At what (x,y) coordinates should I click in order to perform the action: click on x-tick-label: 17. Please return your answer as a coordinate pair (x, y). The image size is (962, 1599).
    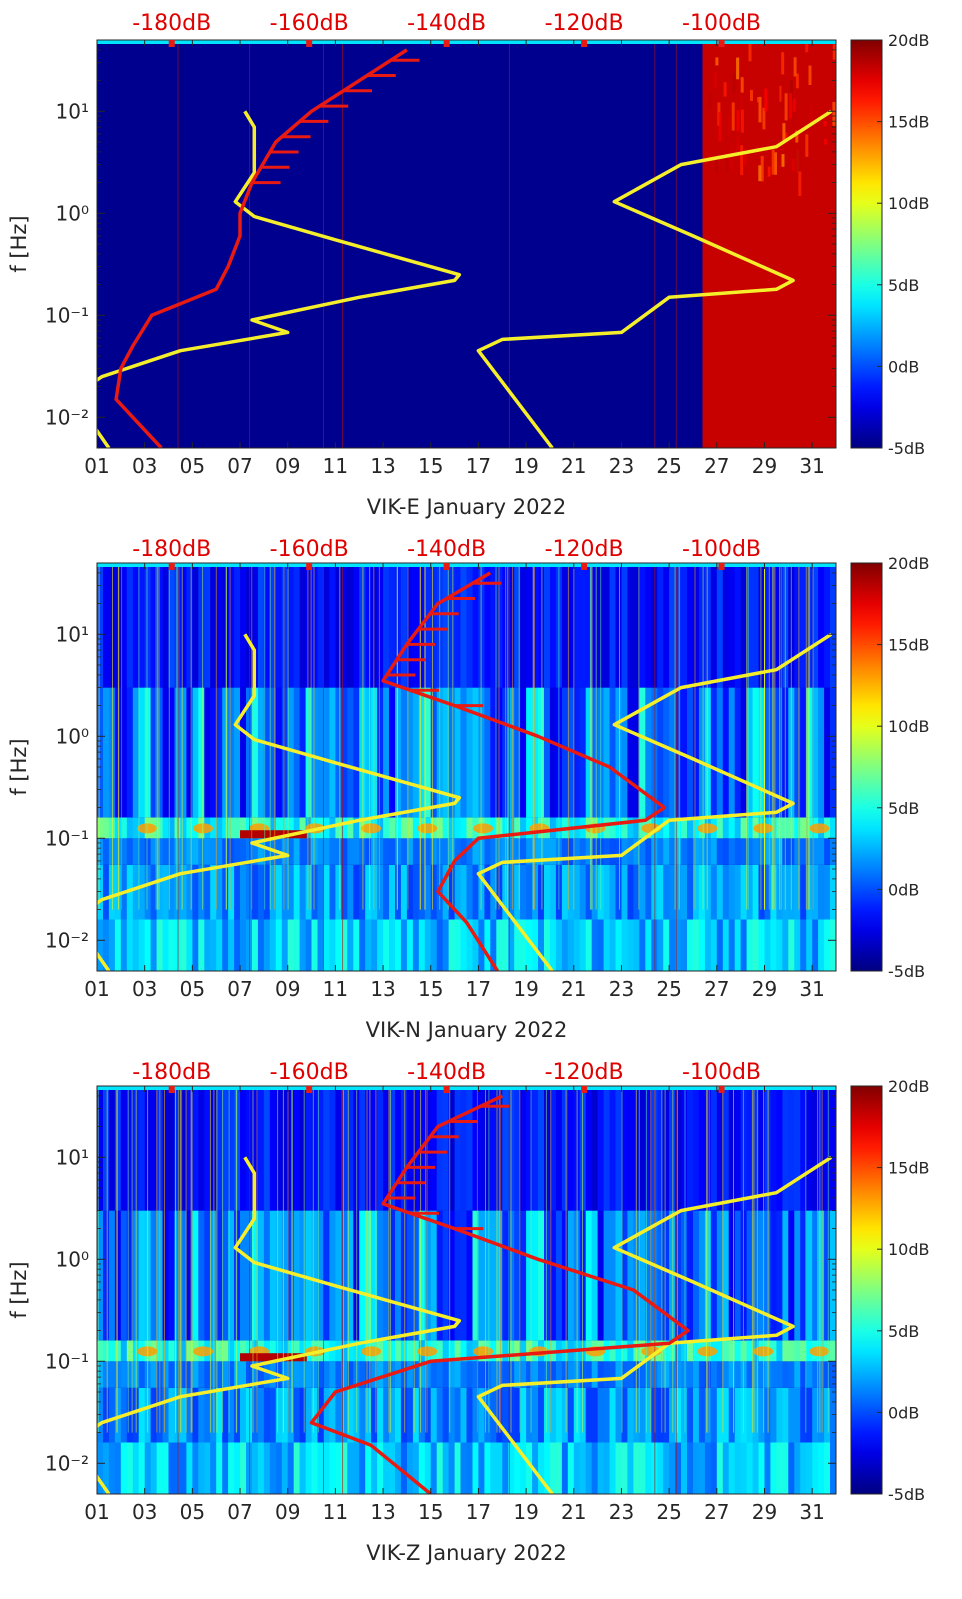
    Looking at the image, I should click on (478, 989).